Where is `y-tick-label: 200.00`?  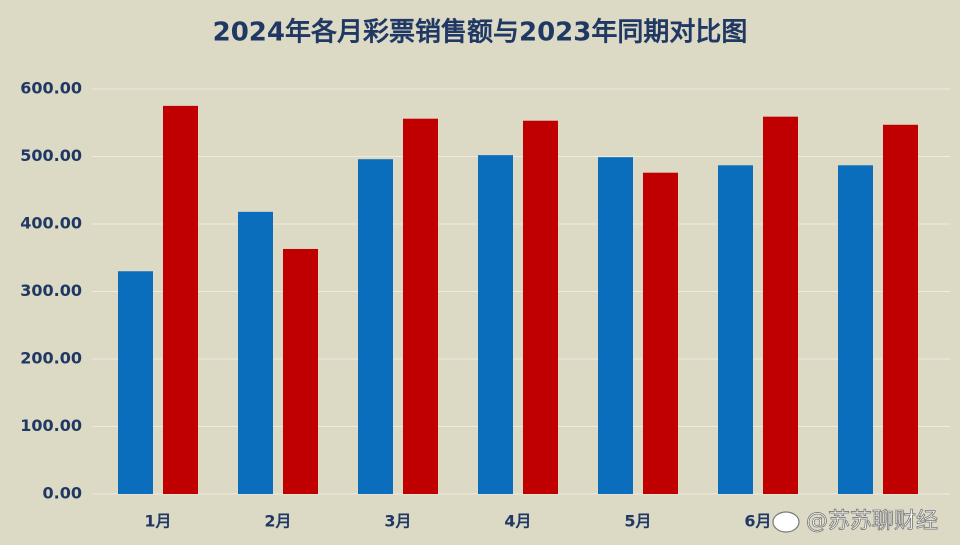 y-tick-label: 200.00 is located at coordinates (51, 358).